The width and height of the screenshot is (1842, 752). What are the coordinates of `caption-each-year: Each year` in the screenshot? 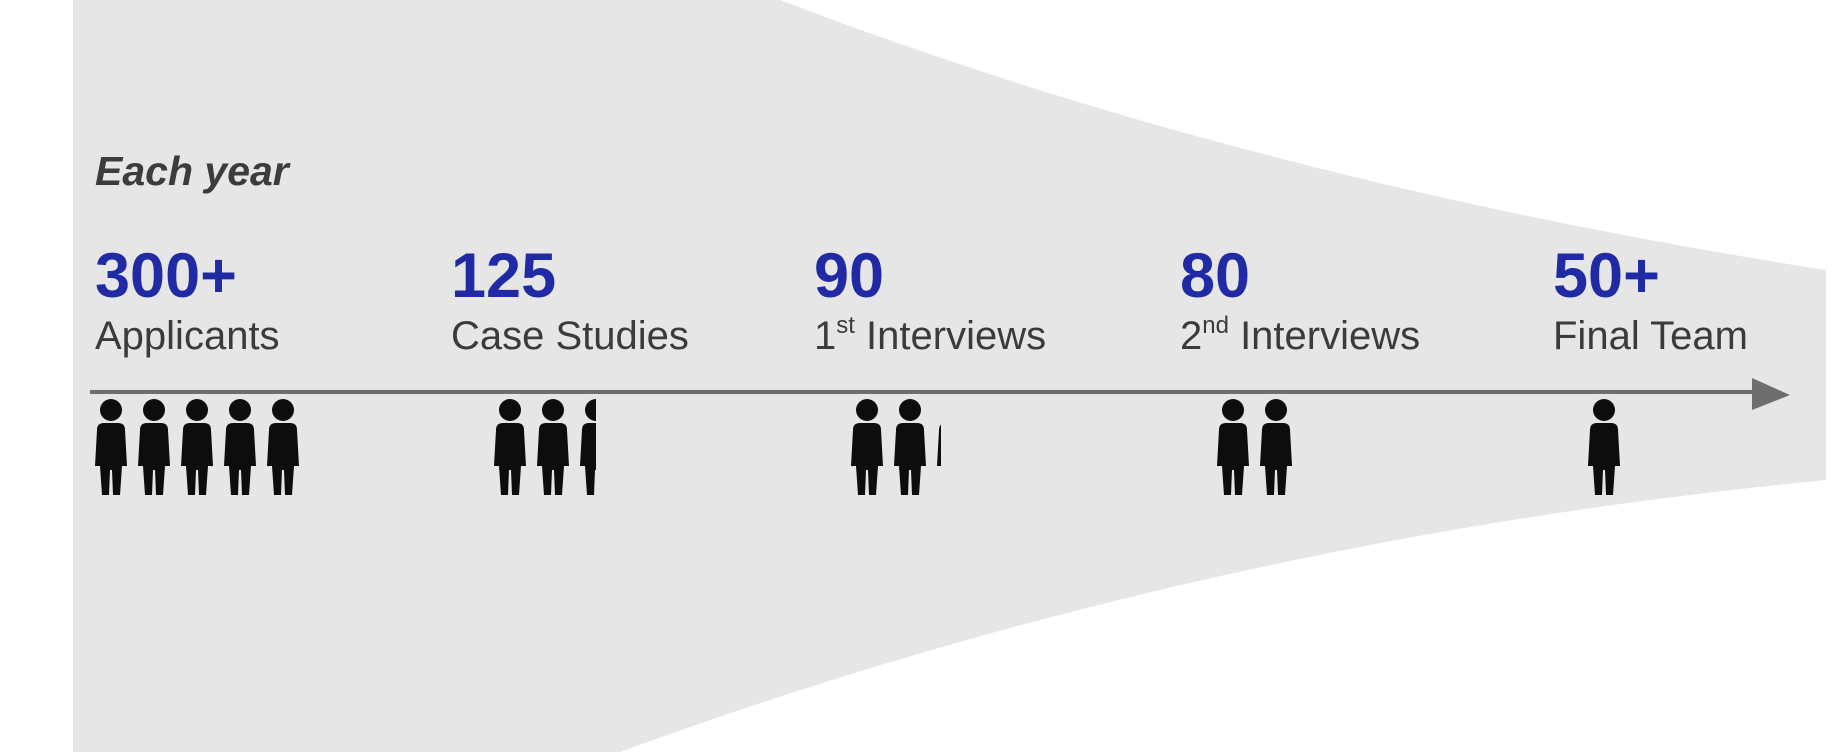 It's located at (192, 171).